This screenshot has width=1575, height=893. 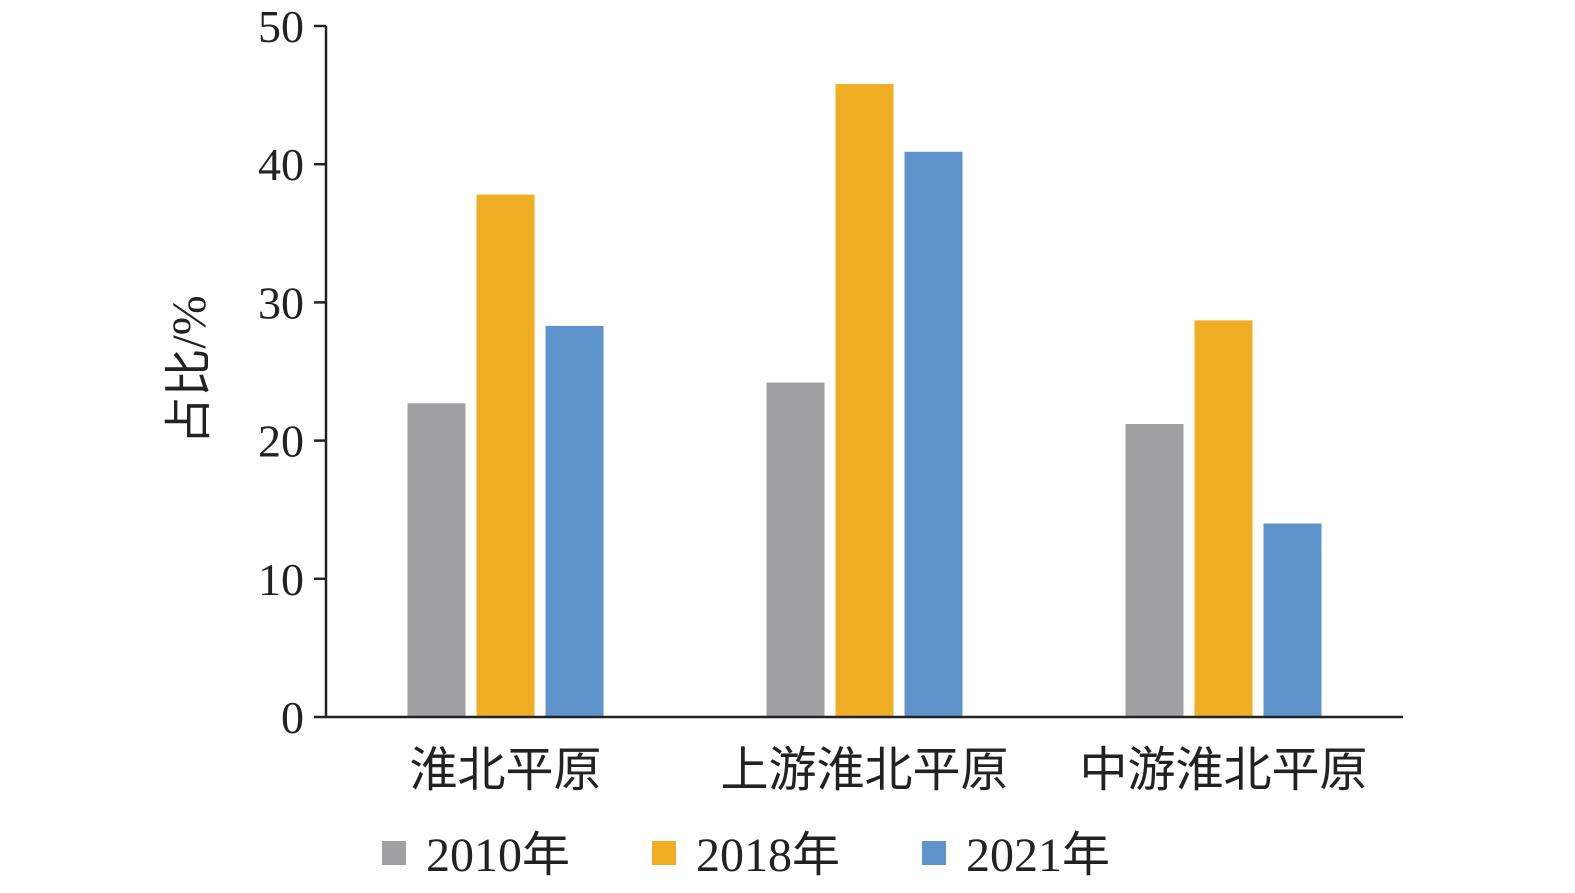 I want to click on legend: 2010年 2018年 2021年, so click(x=746, y=855).